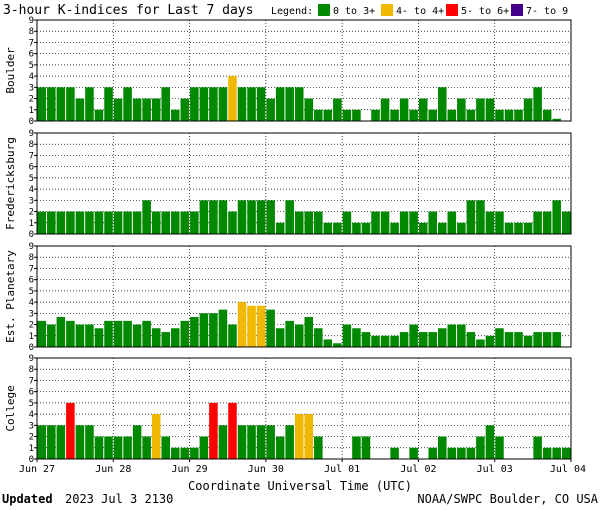 The image size is (600, 510). Describe the element at coordinates (31, 21) in the screenshot. I see `y-tick-label: 9` at that location.